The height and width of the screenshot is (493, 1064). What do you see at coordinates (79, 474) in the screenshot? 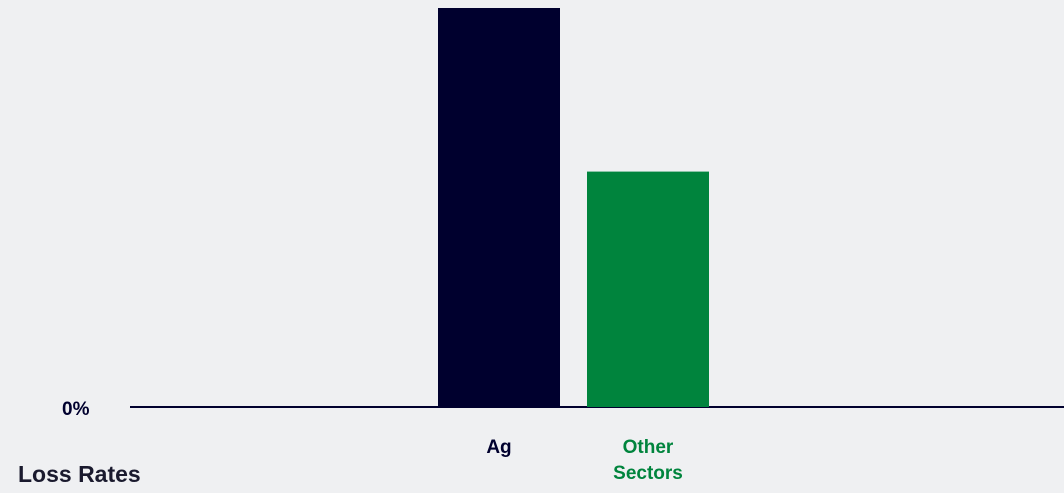
I see `y-axis-label: Loss Rates` at bounding box center [79, 474].